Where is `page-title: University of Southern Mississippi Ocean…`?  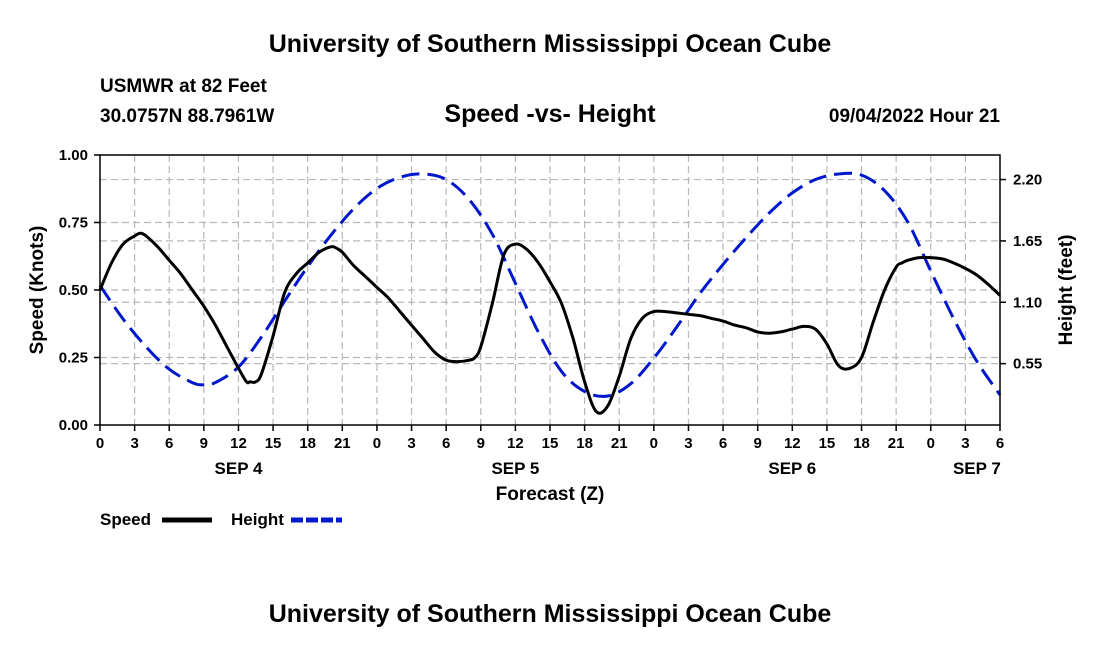 page-title: University of Southern Mississippi Ocean… is located at coordinates (550, 44).